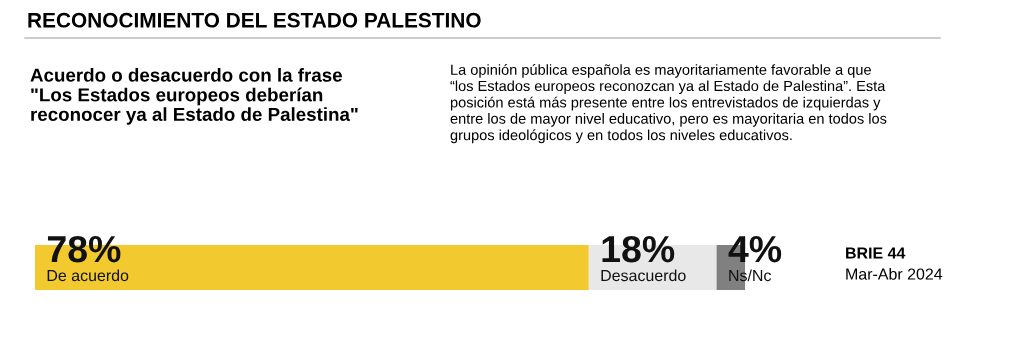 Image resolution: width=1024 pixels, height=343 pixels. I want to click on series-label: Ns/Nc, so click(750, 275).